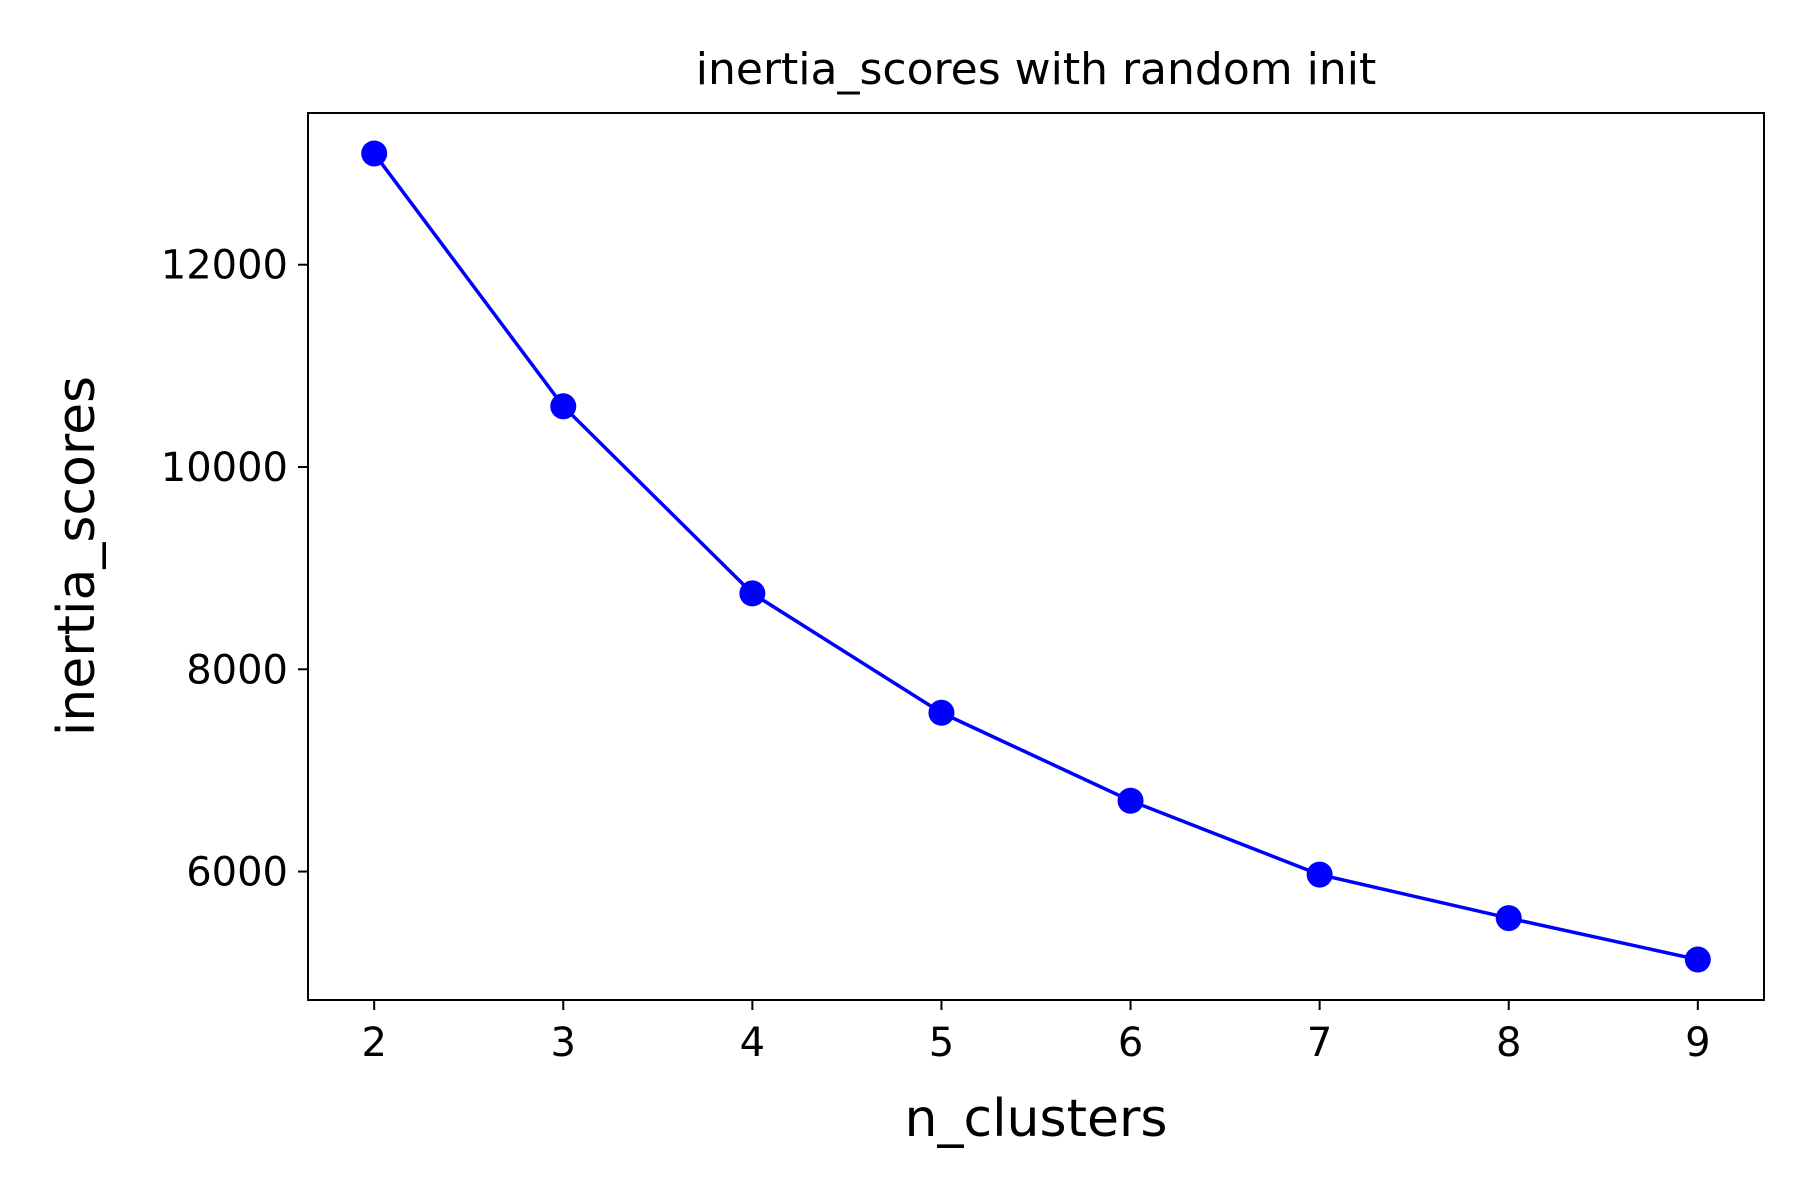 Image resolution: width=1800 pixels, height=1204 pixels. I want to click on y-tick-label: 8000, so click(237, 670).